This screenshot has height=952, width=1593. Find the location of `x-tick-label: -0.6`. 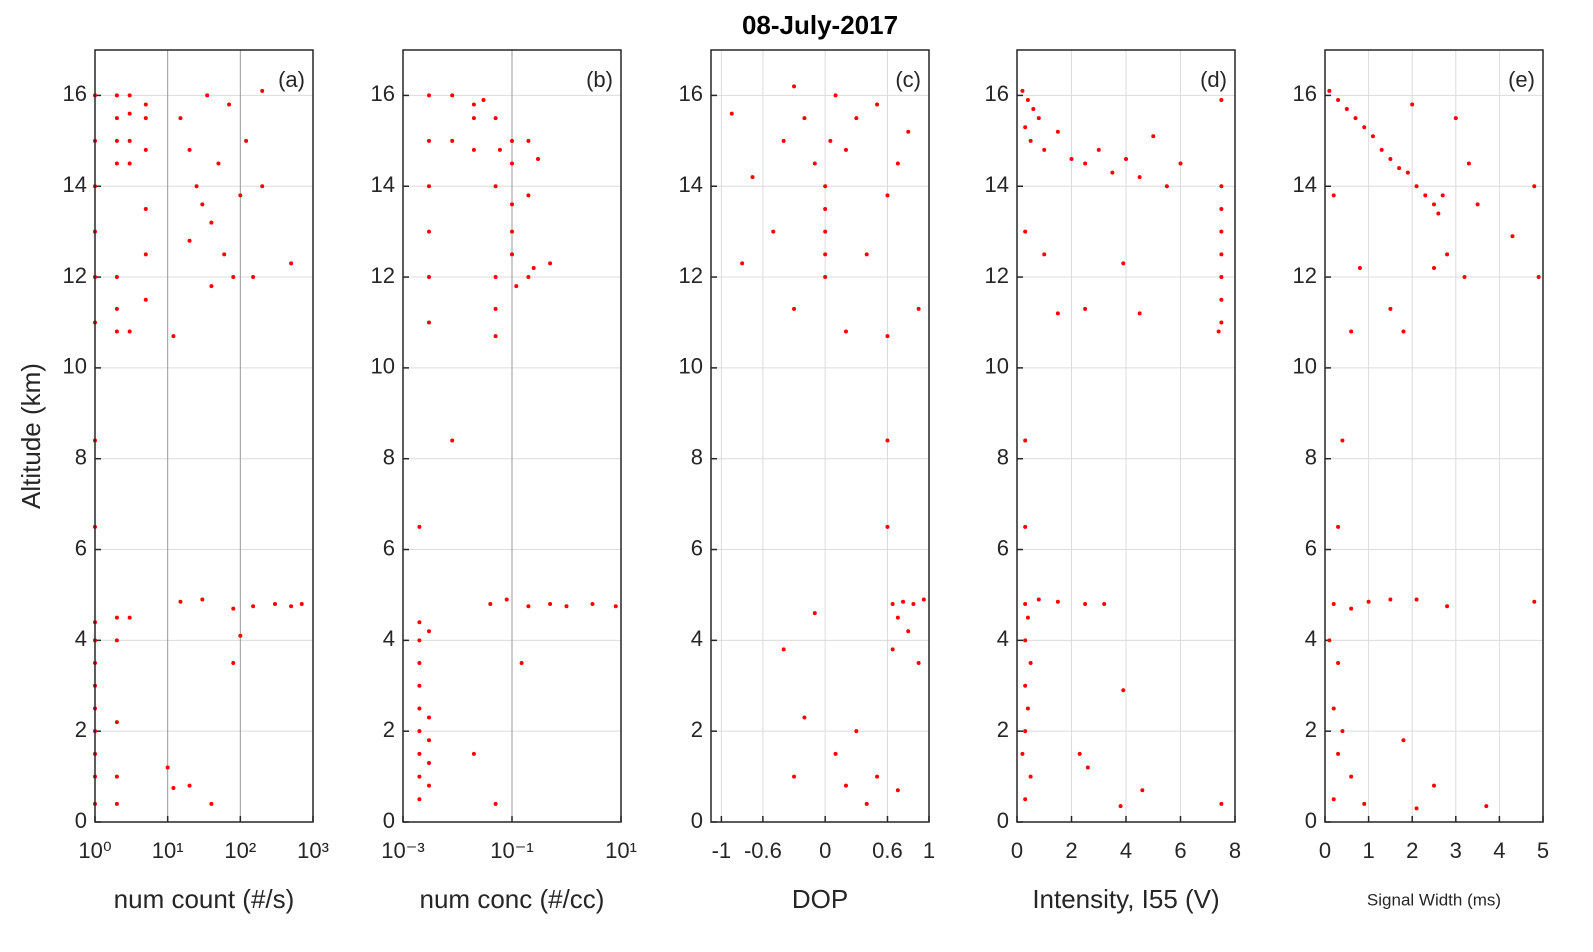

x-tick-label: -0.6 is located at coordinates (763, 850).